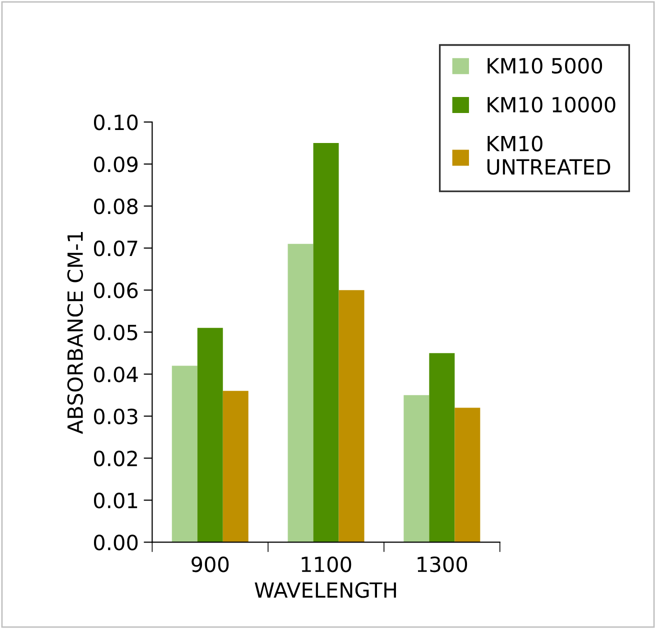  I want to click on y-tick-label: 0.08, so click(116, 206).